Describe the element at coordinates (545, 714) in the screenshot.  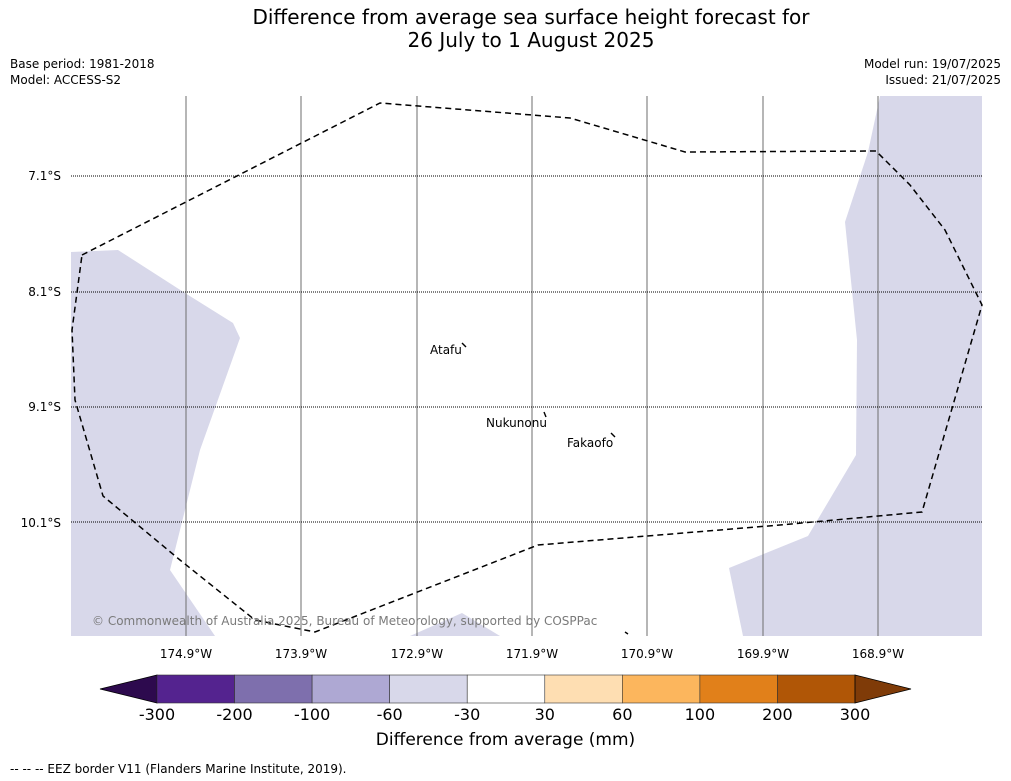
I see `colorbar-tick-label: 30` at that location.